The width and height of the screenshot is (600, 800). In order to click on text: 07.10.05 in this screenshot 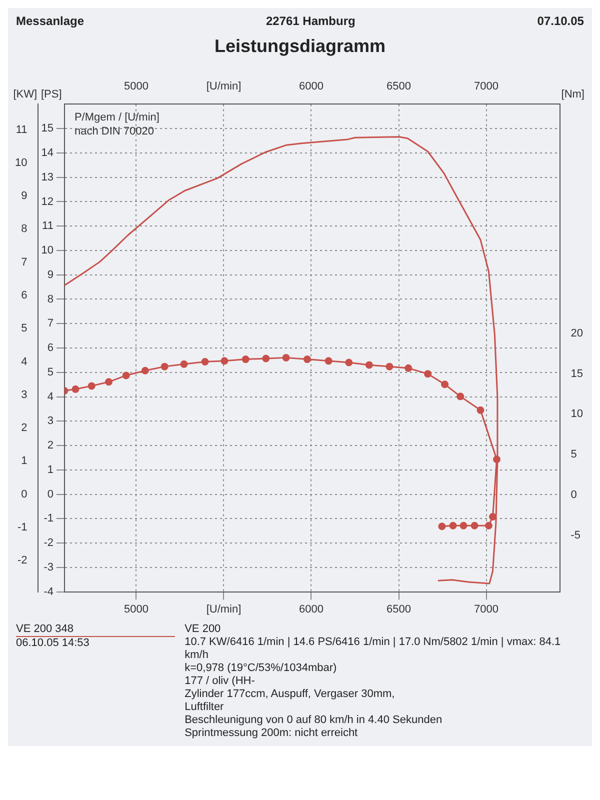, I will do `click(560, 21)`.